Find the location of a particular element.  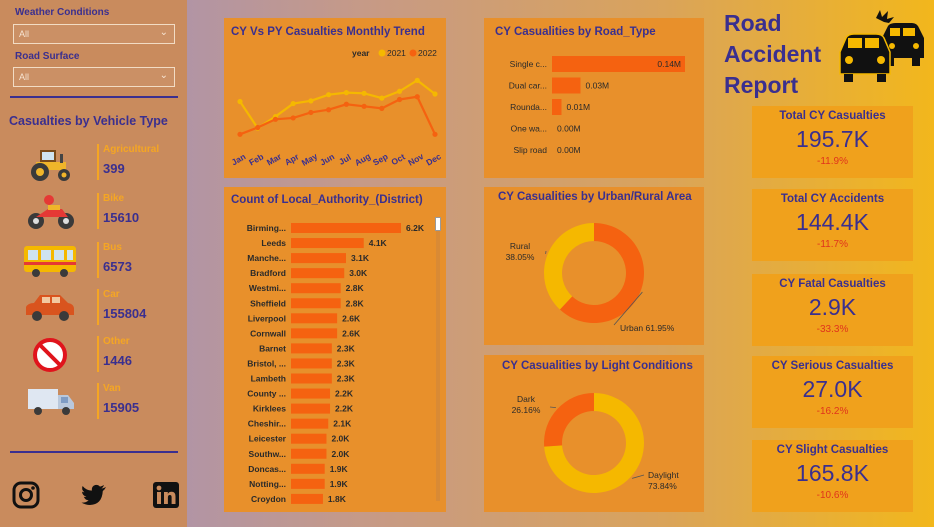

light-conditions-title: CY Casualities by Light Conditions is located at coordinates (597, 366).